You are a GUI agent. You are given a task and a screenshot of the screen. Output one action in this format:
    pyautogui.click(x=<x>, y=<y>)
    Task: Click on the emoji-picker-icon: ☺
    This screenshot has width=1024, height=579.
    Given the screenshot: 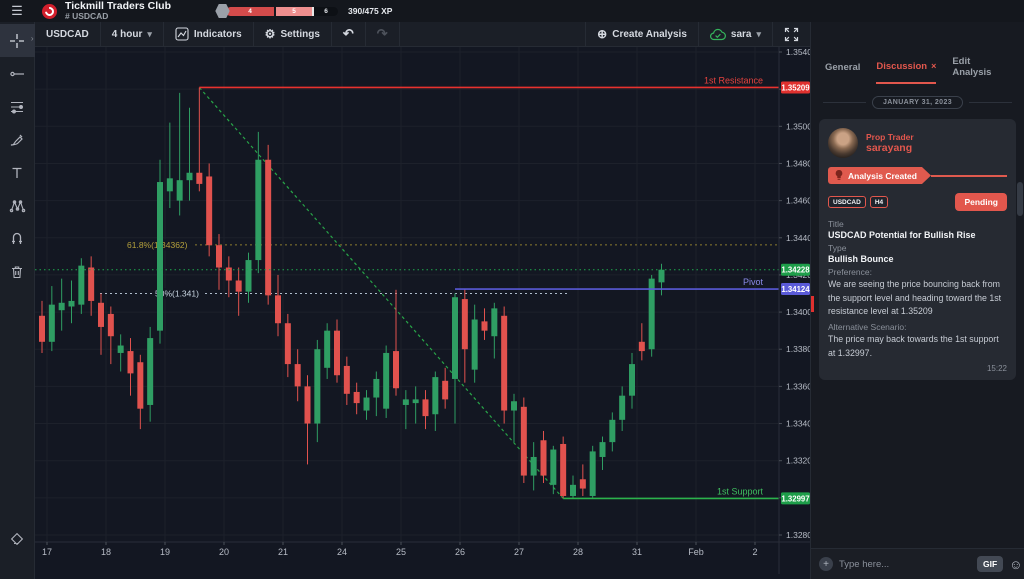 What is the action you would take?
    pyautogui.click(x=1016, y=564)
    